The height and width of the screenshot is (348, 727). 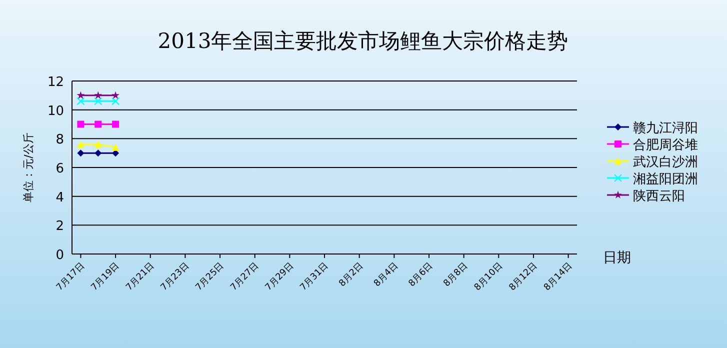 What do you see at coordinates (280, 277) in the screenshot?
I see `x-tick-label: 7月29日` at bounding box center [280, 277].